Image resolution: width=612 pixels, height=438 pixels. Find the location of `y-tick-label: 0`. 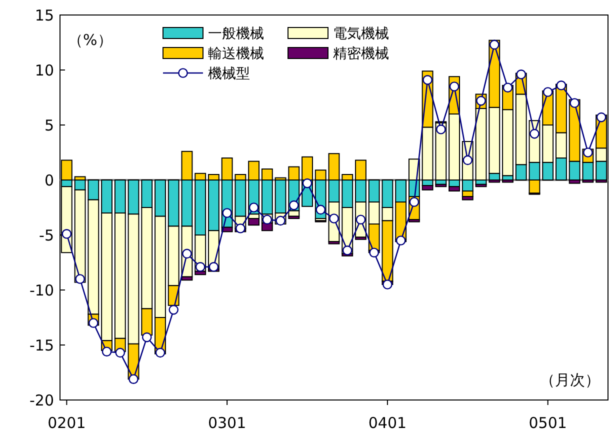

y-tick-label: 0 is located at coordinates (49, 180).